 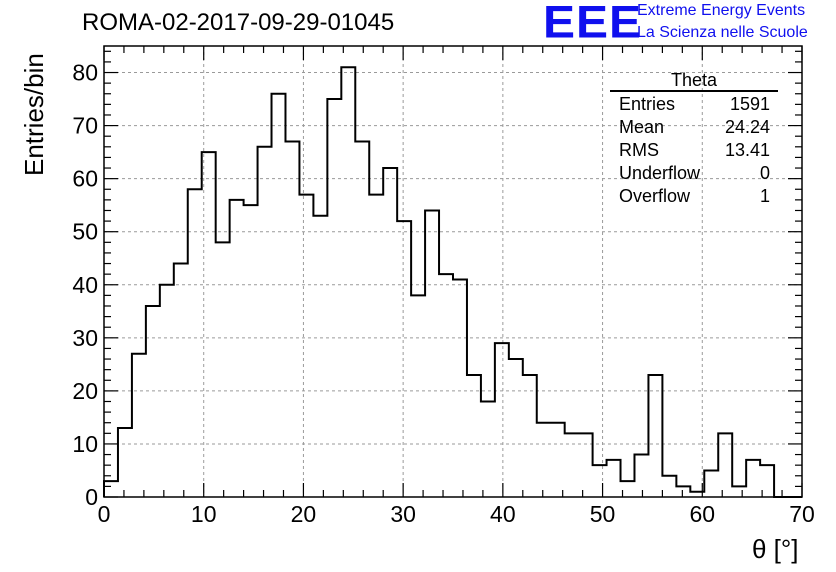 I want to click on stats-row-overflow: Overflow 1, so click(x=694, y=196).